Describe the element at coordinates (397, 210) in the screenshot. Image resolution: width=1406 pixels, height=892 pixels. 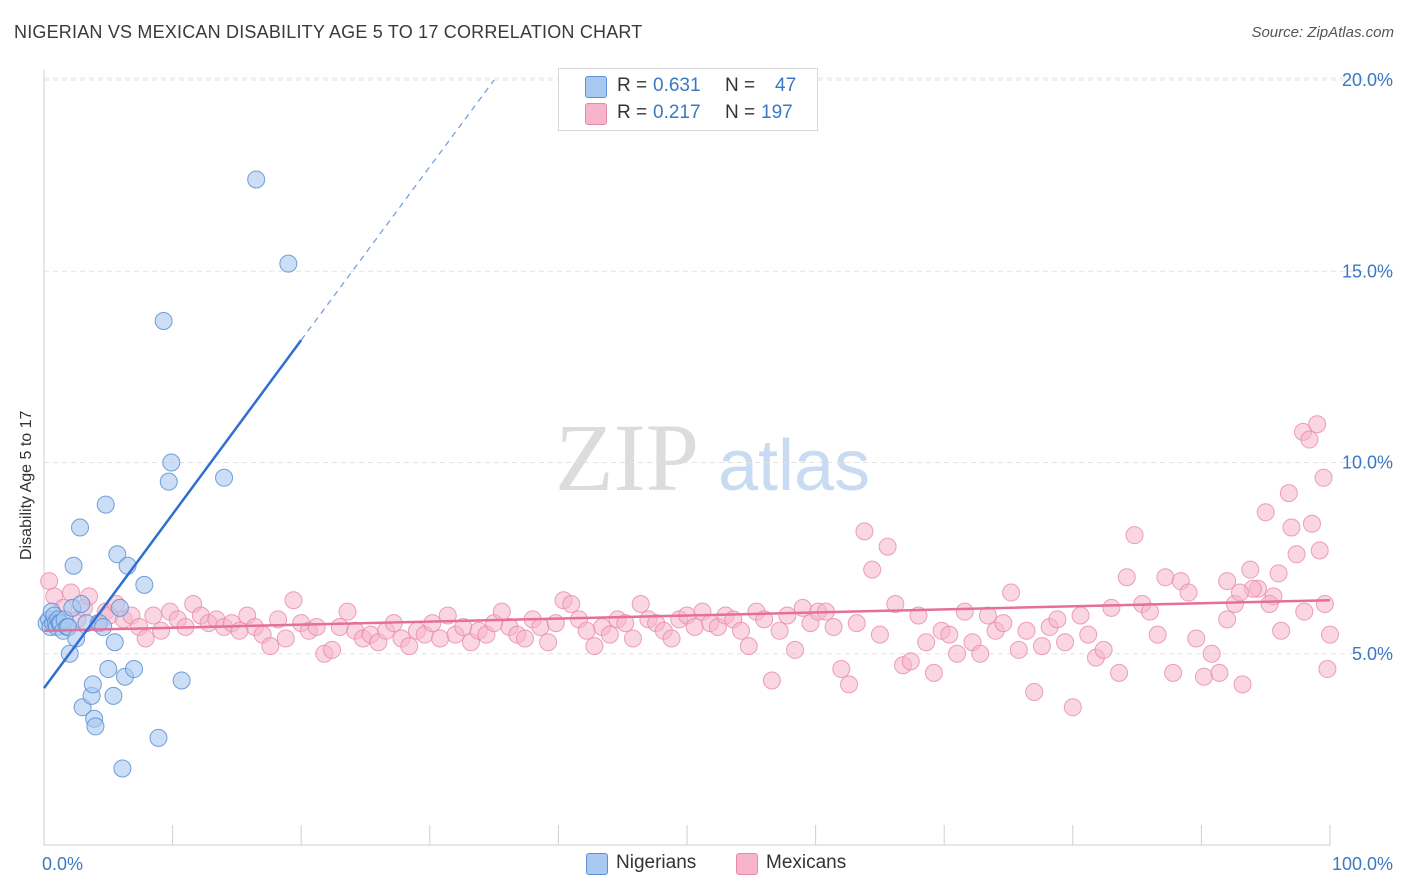
I see `nigerians-trend-extension` at that location.